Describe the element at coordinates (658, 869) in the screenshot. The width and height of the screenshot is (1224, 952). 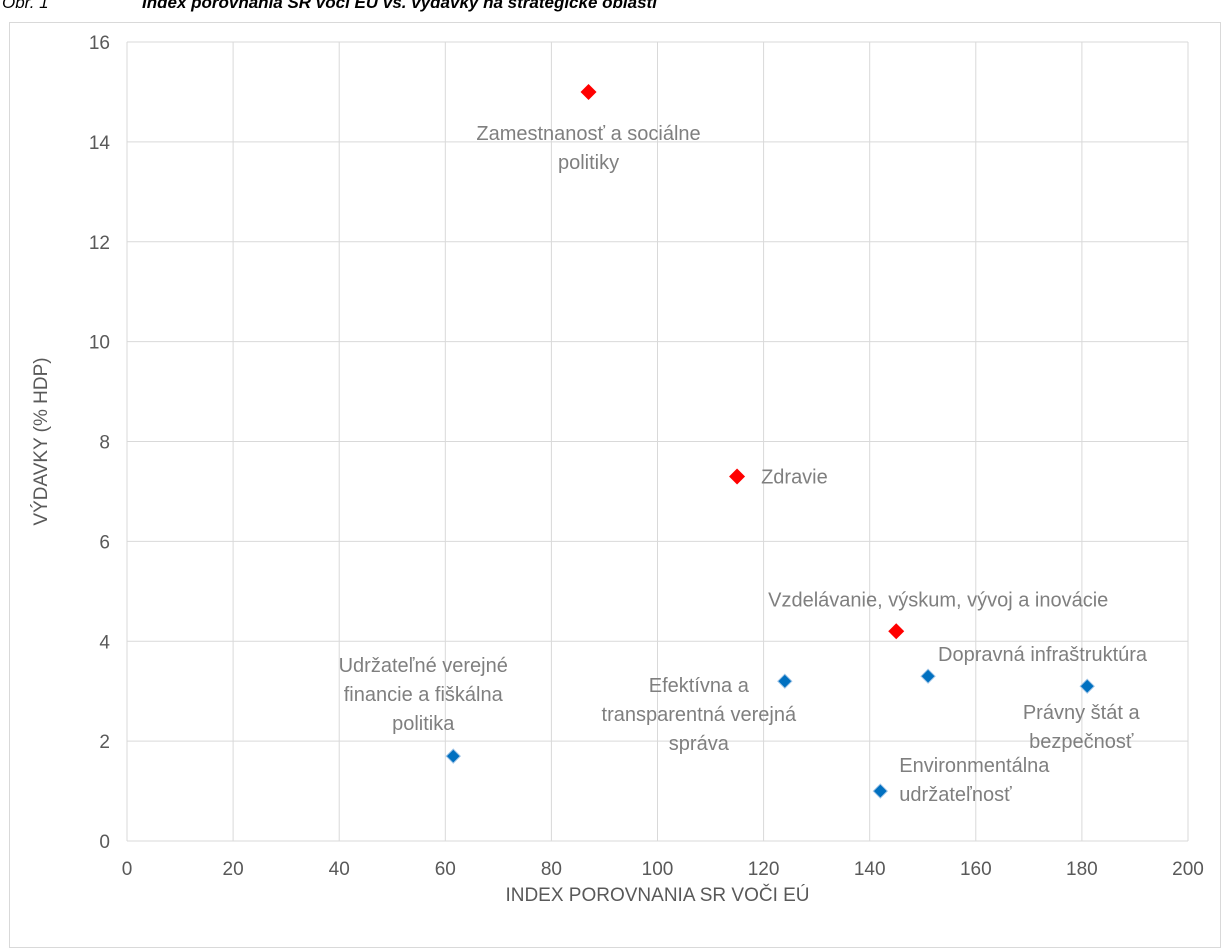
I see `x-tick-label: 100` at that location.